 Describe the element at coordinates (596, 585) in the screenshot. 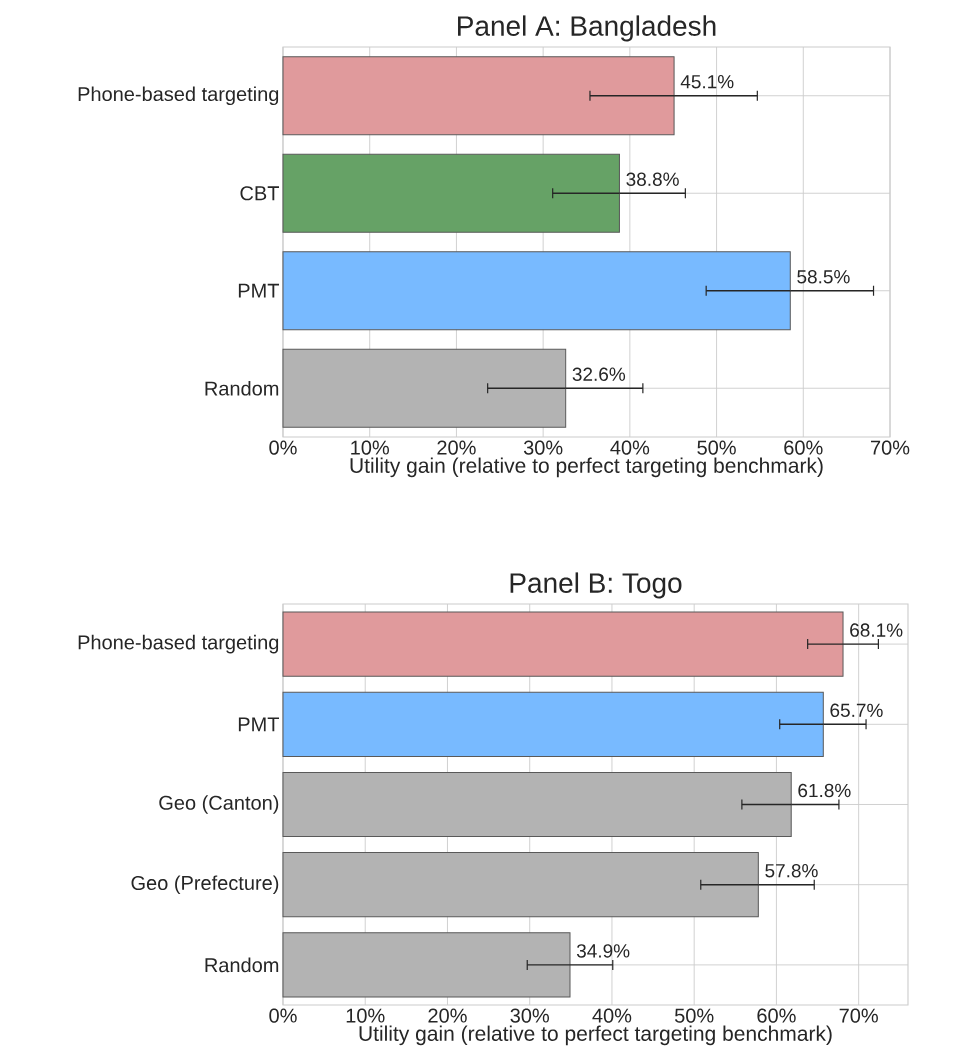

I see `chart-title: Panel B: Togo` at that location.